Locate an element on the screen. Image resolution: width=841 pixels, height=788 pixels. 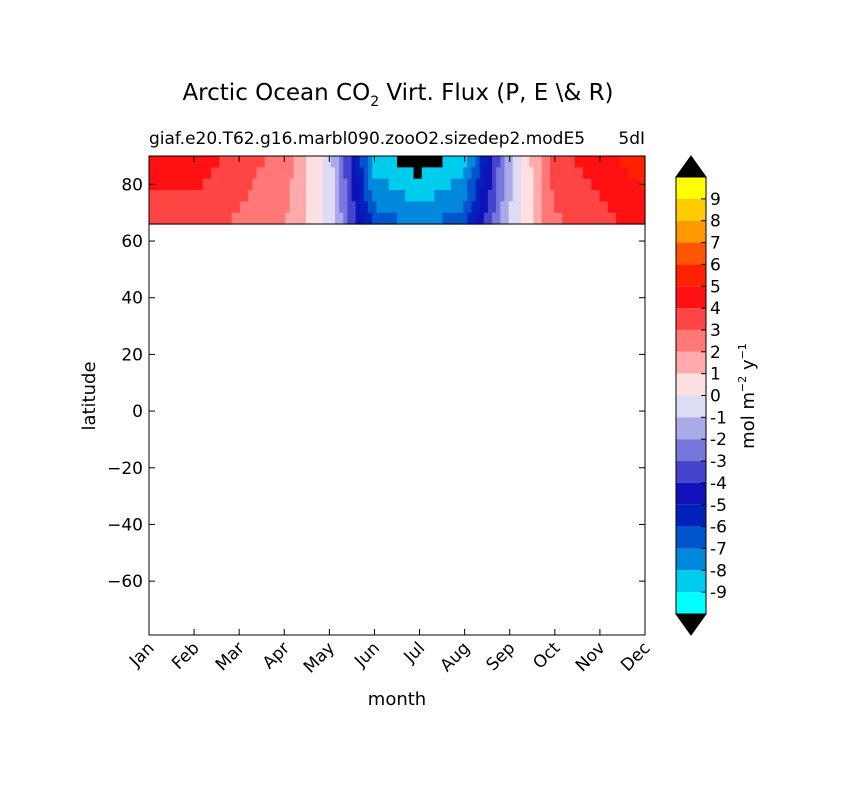
x-tick-label: Dec is located at coordinates (635, 656).